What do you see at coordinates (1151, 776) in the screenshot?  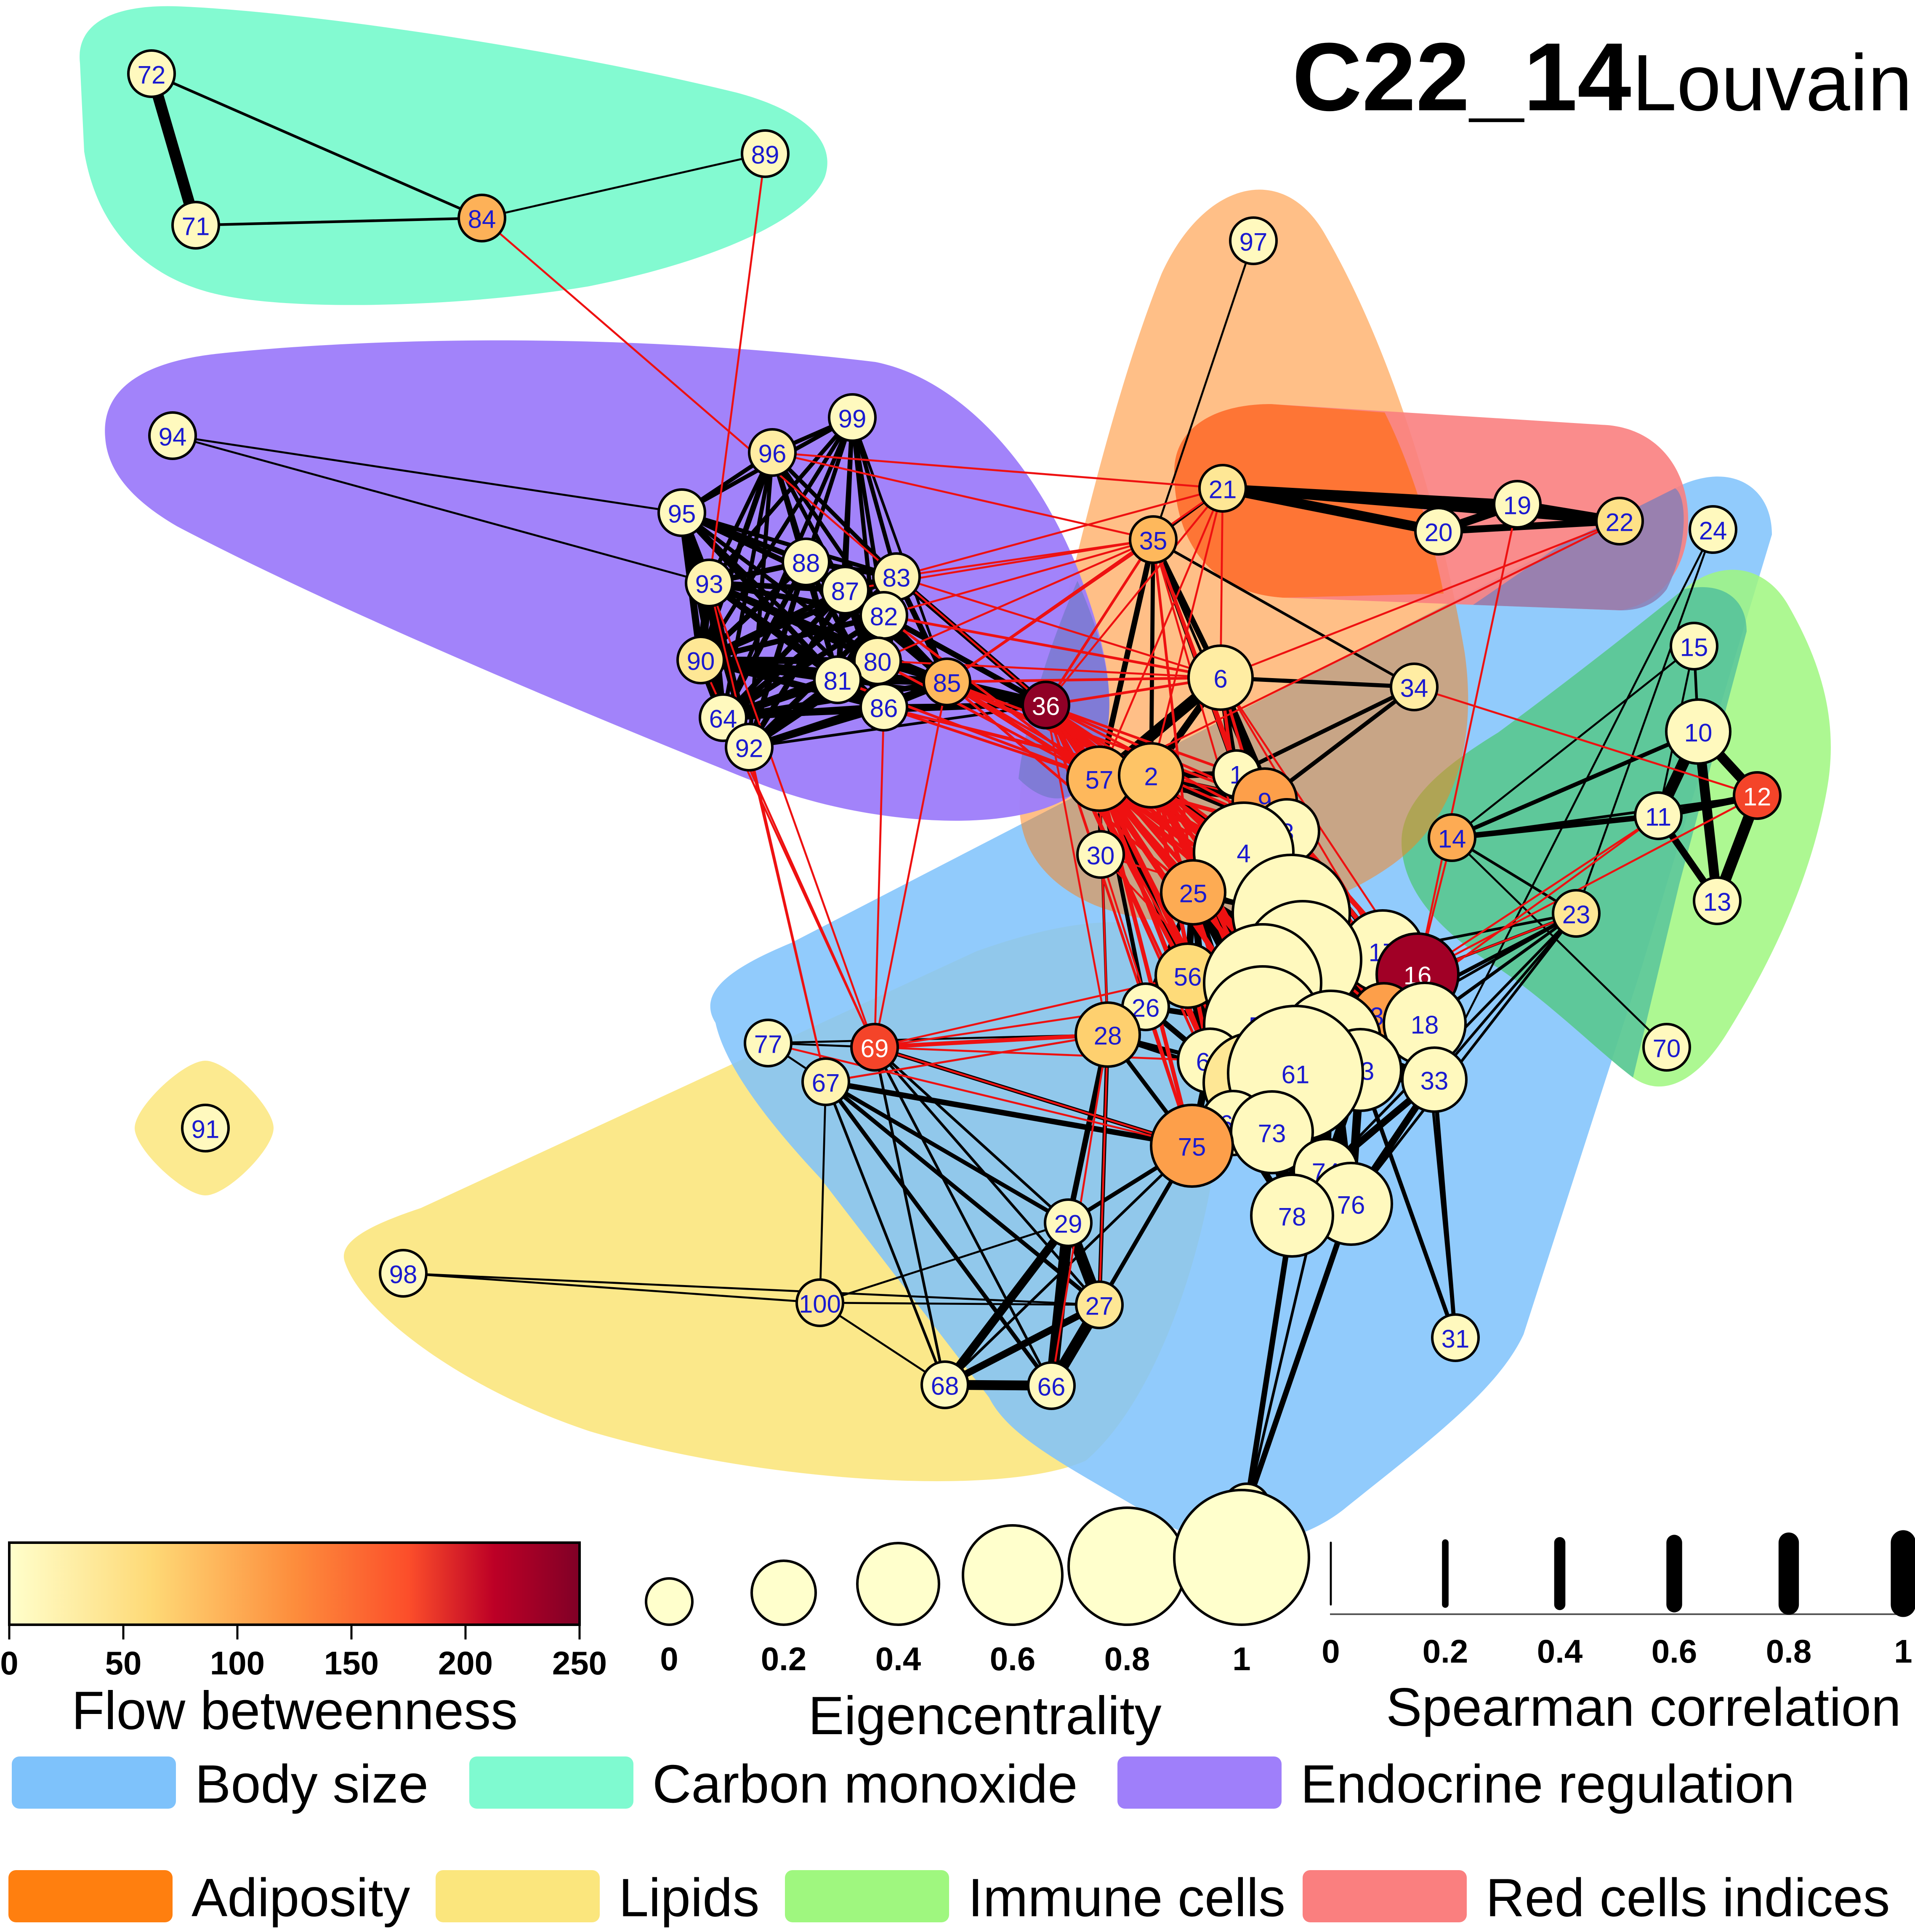 I see `node-2: 2` at bounding box center [1151, 776].